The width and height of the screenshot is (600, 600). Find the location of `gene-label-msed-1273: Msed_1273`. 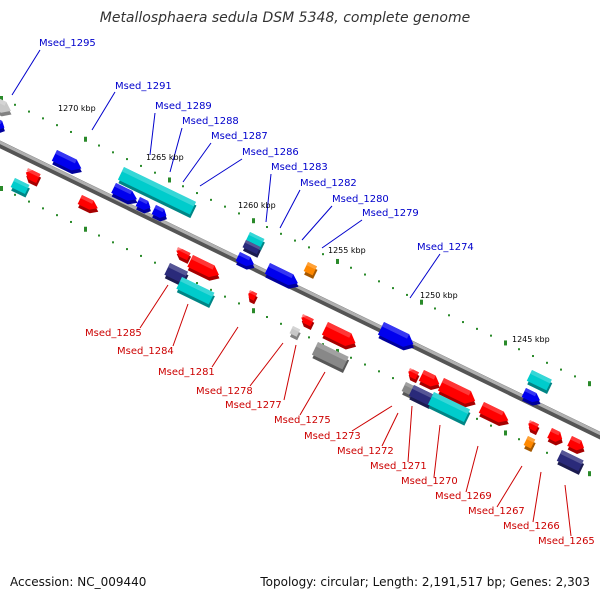

gene-label-msed-1273: Msed_1273 is located at coordinates (332, 436).